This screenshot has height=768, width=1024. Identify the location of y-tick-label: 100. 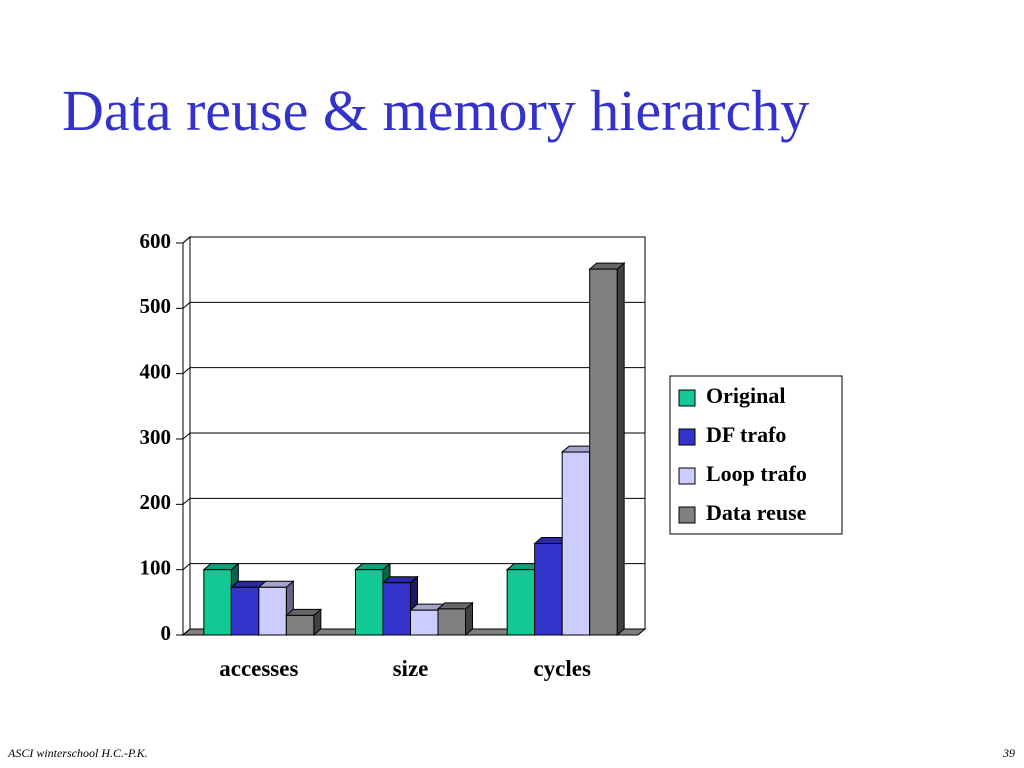
(156, 567).